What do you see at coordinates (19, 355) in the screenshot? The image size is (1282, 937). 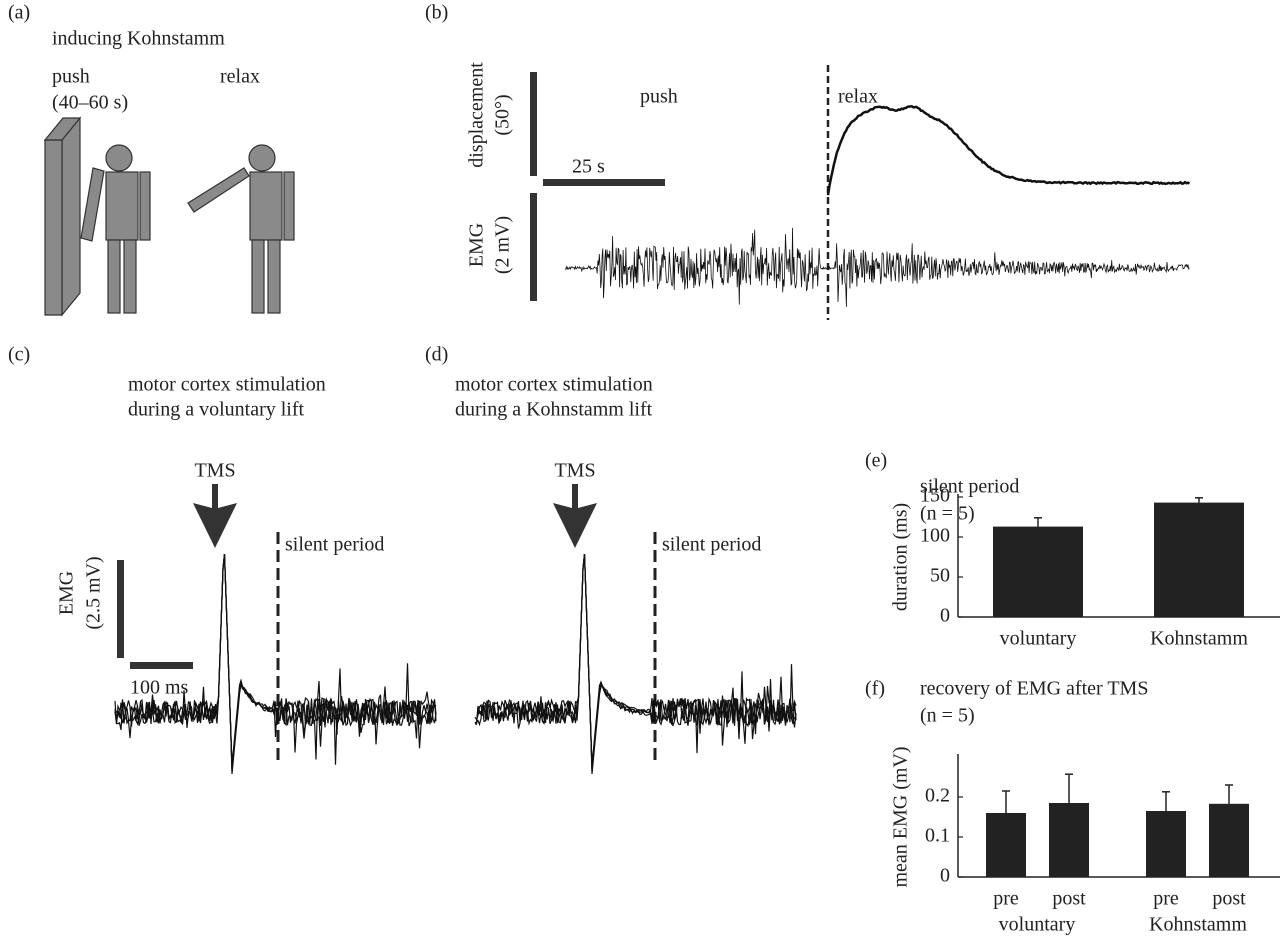 I see `panel-label: (c)` at bounding box center [19, 355].